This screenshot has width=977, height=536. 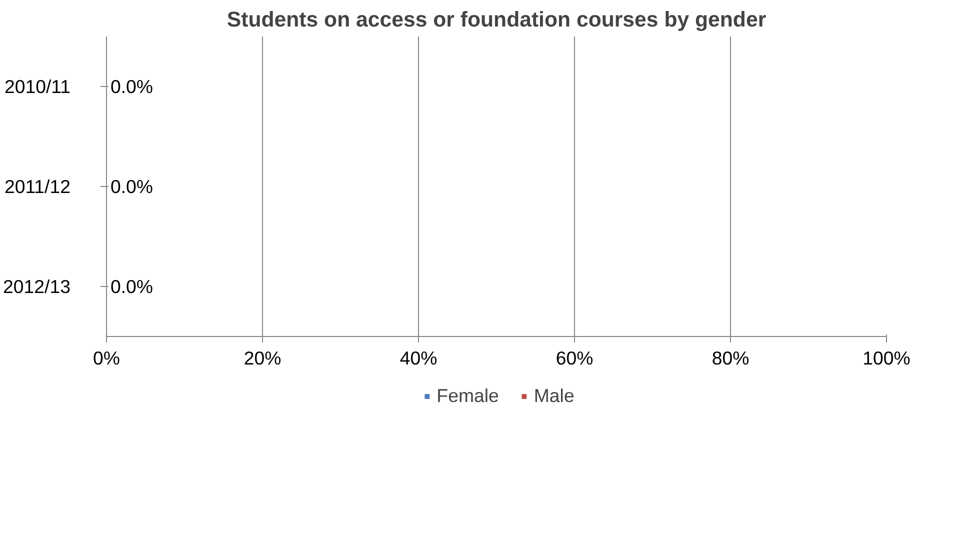 I want to click on y-tick-label: 2010/11, so click(x=37, y=86).